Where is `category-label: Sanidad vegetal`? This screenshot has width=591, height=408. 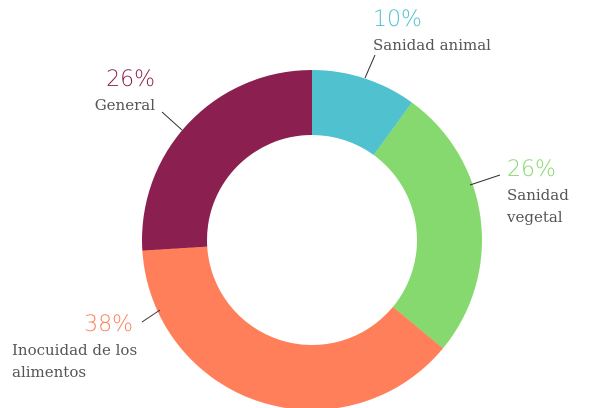
category-label: Sanidad vegetal is located at coordinates (538, 206).